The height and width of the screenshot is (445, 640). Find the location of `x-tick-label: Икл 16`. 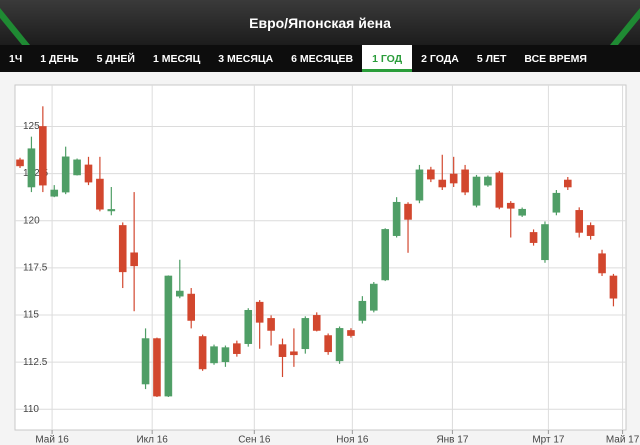

x-tick-label: Икл 16 is located at coordinates (152, 440).